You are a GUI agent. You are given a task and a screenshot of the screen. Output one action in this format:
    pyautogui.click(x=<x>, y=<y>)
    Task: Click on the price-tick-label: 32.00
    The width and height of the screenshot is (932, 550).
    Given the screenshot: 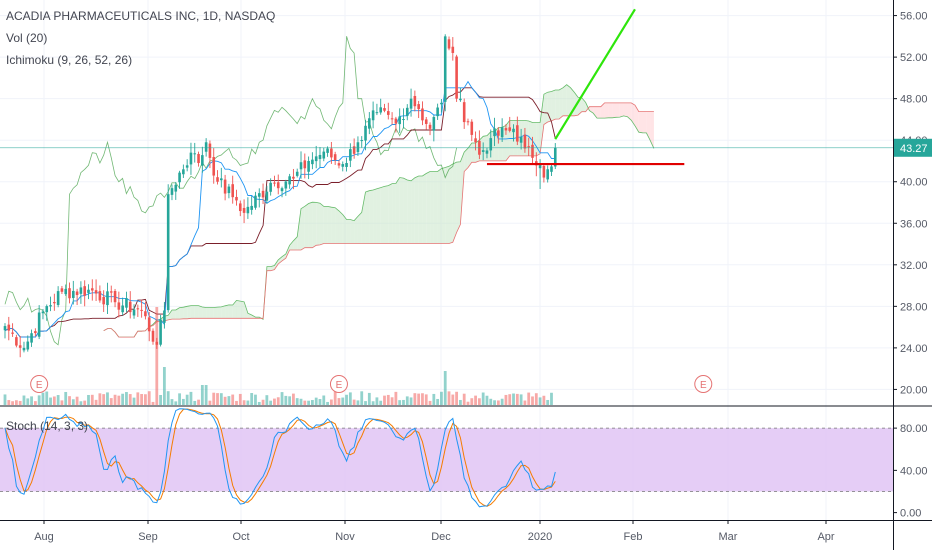 What is the action you would take?
    pyautogui.click(x=914, y=266)
    